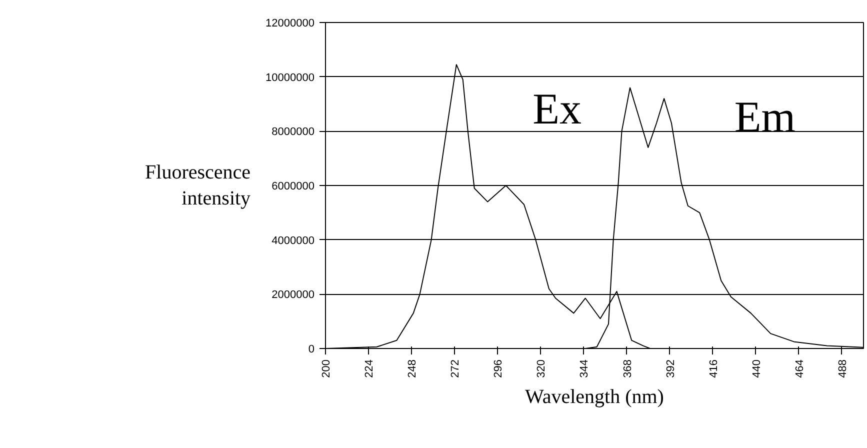 Image resolution: width=867 pixels, height=448 pixels. What do you see at coordinates (498, 368) in the screenshot?
I see `x-tick-label: 296` at bounding box center [498, 368].